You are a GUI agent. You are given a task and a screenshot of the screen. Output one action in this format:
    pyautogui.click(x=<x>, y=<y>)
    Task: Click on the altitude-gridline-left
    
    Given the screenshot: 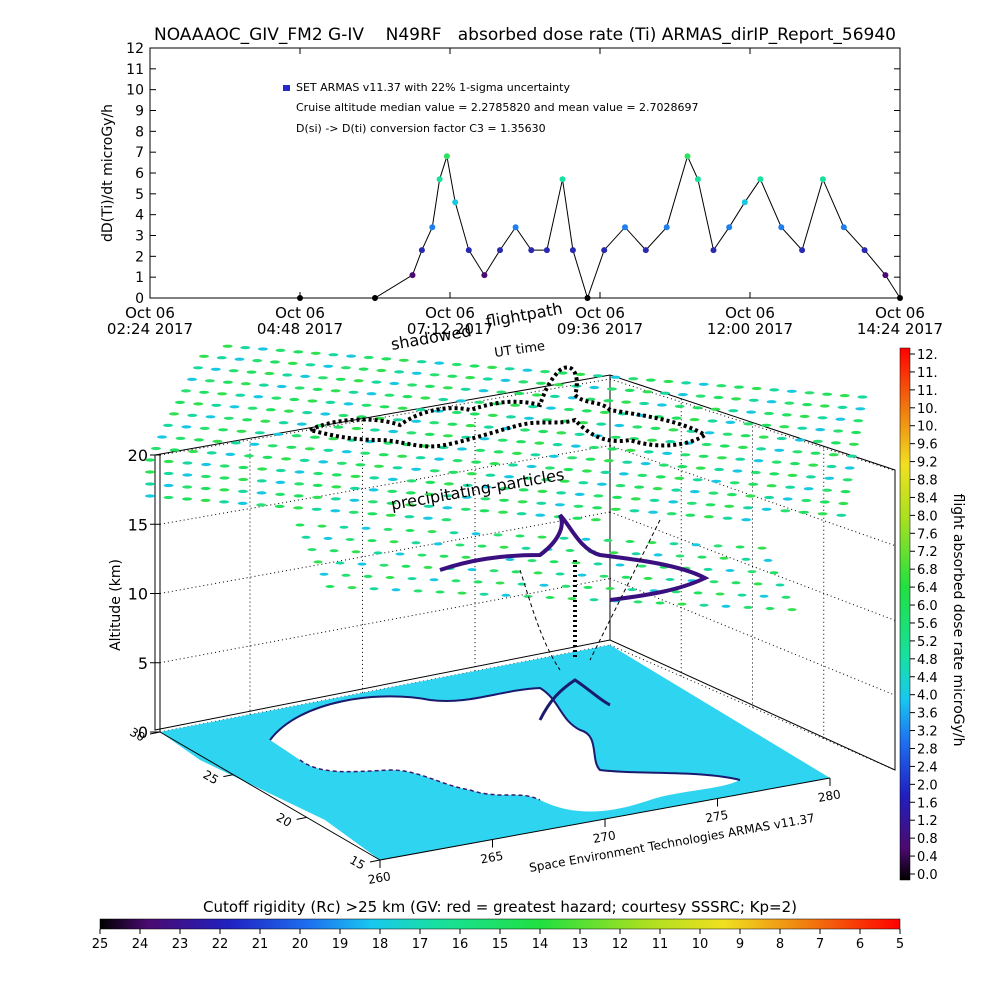 What is the action you would take?
    pyautogui.click(x=385, y=621)
    